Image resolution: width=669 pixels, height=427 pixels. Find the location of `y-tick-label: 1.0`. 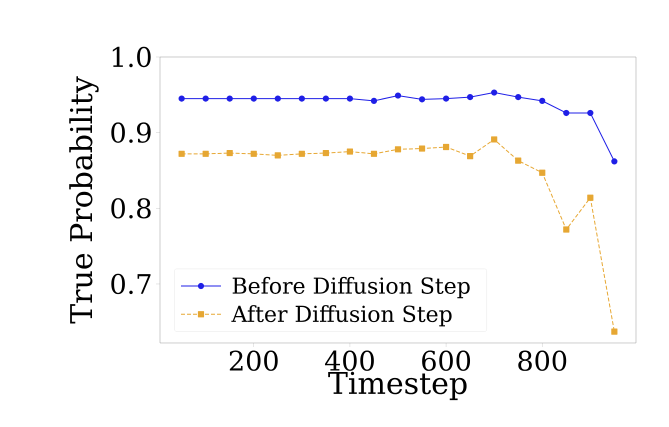

y-tick-label: 1.0 is located at coordinates (131, 57).